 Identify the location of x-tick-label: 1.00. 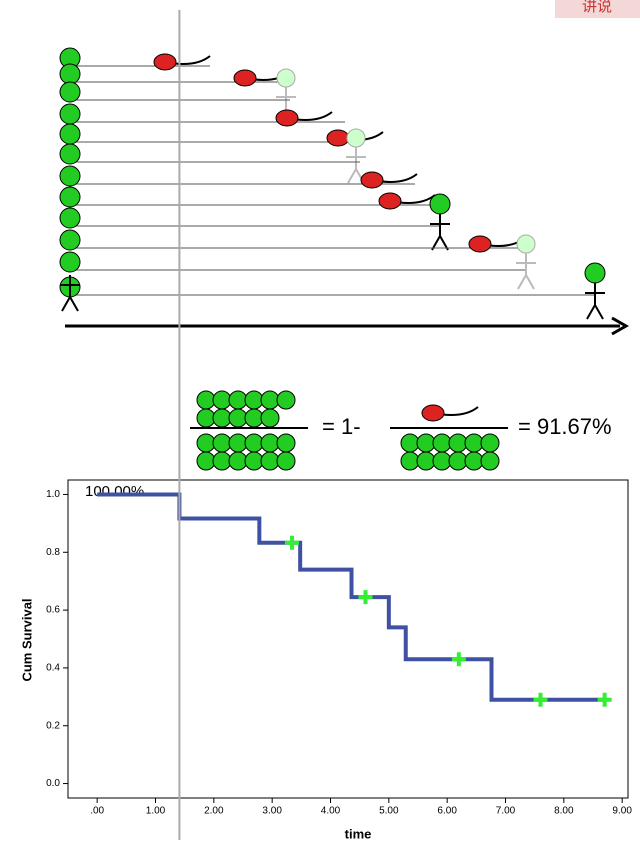
(156, 811).